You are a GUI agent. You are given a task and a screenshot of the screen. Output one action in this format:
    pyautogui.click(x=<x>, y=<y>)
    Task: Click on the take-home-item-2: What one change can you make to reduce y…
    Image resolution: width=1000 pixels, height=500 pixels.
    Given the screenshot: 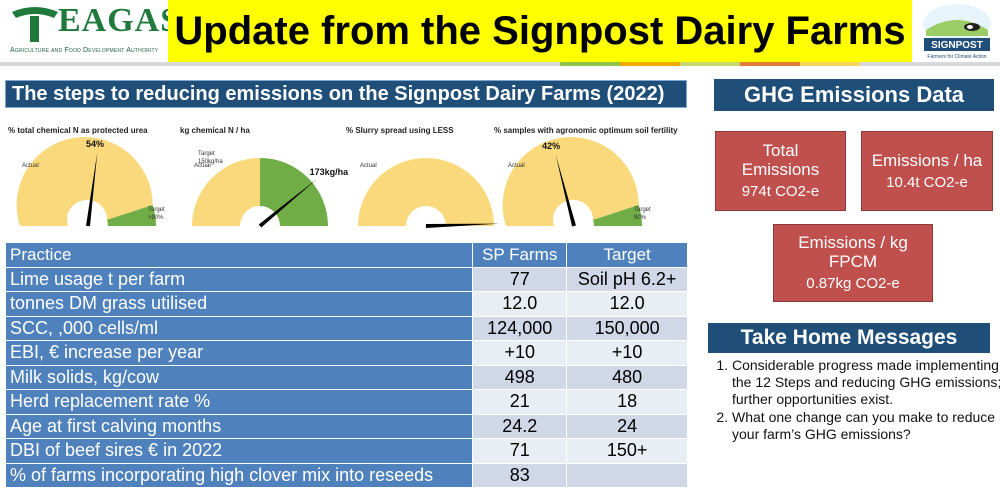 What is the action you would take?
    pyautogui.click(x=866, y=426)
    